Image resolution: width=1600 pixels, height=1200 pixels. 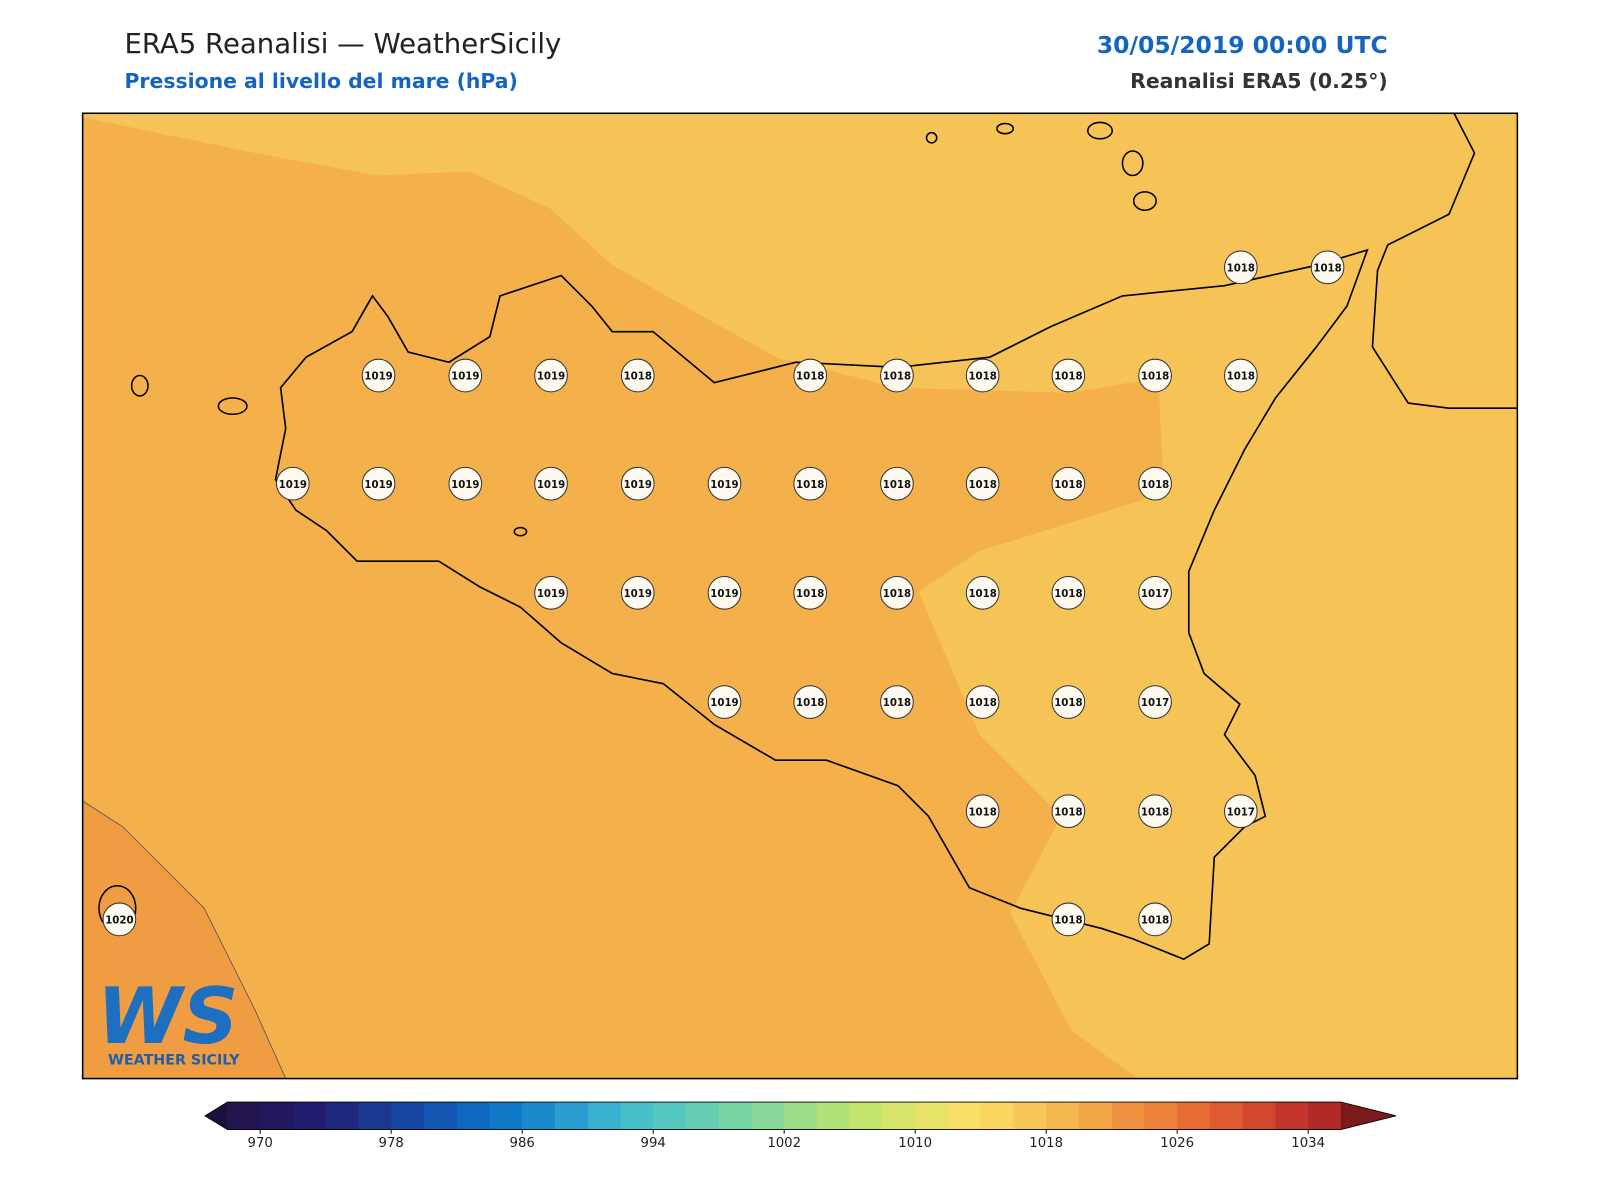 I want to click on colorbar-tick-label: 1002, so click(x=784, y=1143).